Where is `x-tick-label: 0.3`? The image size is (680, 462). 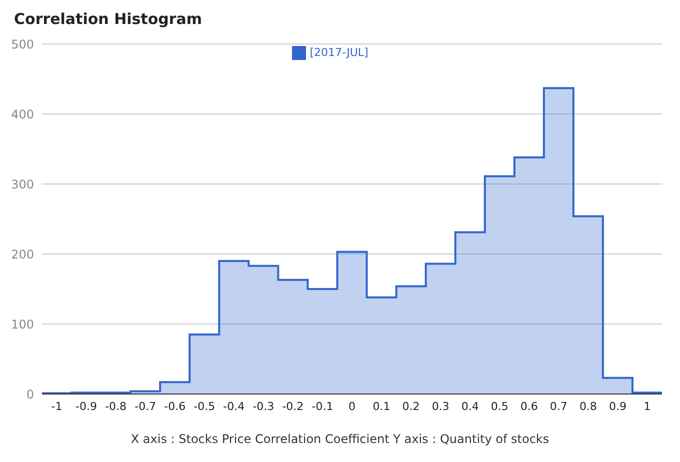
x-tick-label: 0.3 is located at coordinates (441, 406).